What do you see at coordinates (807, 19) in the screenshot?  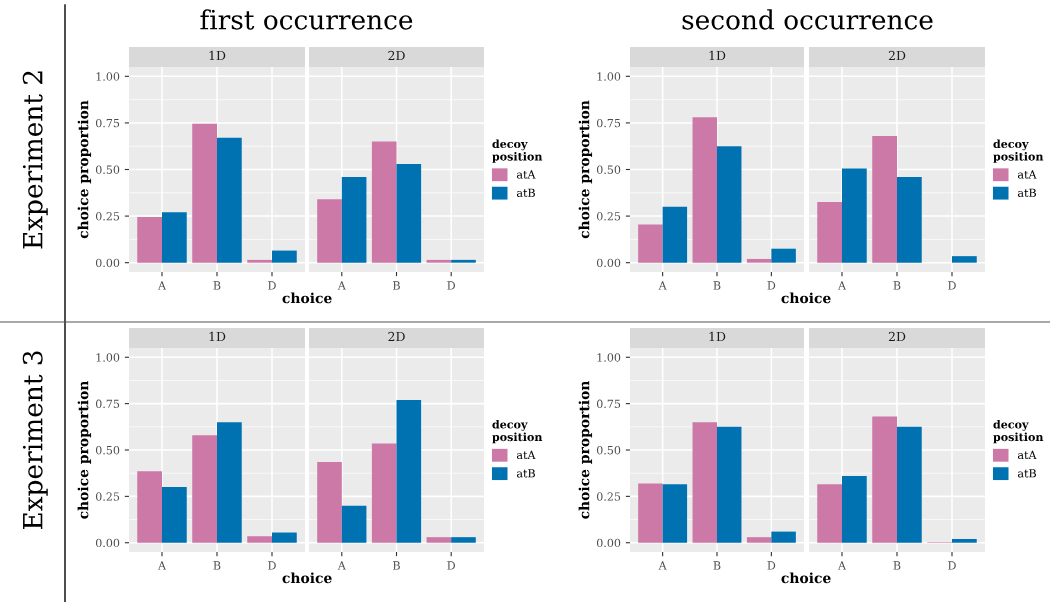 I see `text: second occurrence` at bounding box center [807, 19].